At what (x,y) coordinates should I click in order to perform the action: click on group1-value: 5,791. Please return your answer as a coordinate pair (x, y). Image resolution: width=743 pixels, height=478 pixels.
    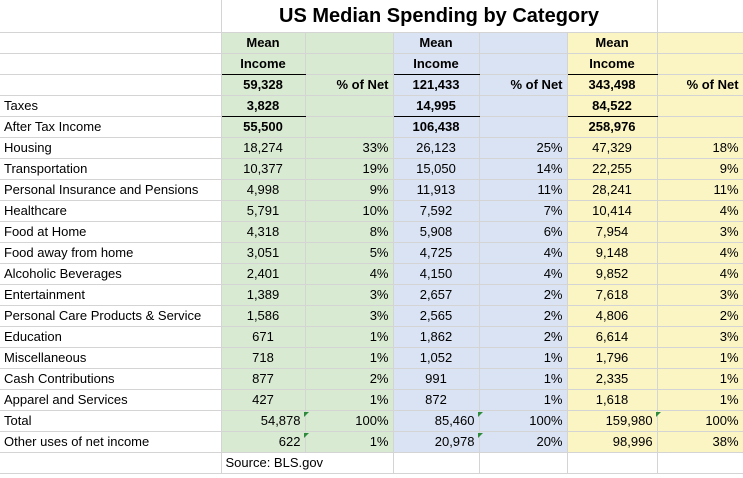
    Looking at the image, I should click on (263, 211).